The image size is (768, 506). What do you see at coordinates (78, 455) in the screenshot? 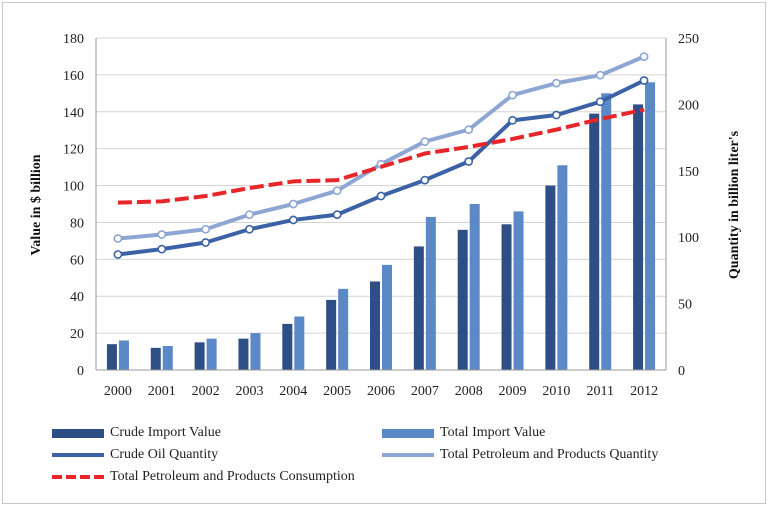
I see `legend-swatch-crude-oil-quantity` at bounding box center [78, 455].